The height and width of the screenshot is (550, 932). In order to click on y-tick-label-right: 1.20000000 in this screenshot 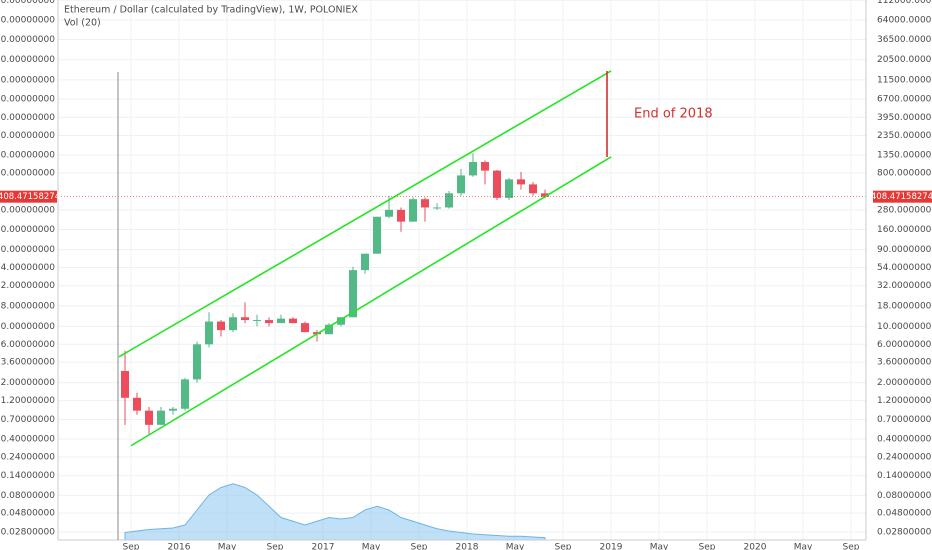, I will do `click(904, 401)`.